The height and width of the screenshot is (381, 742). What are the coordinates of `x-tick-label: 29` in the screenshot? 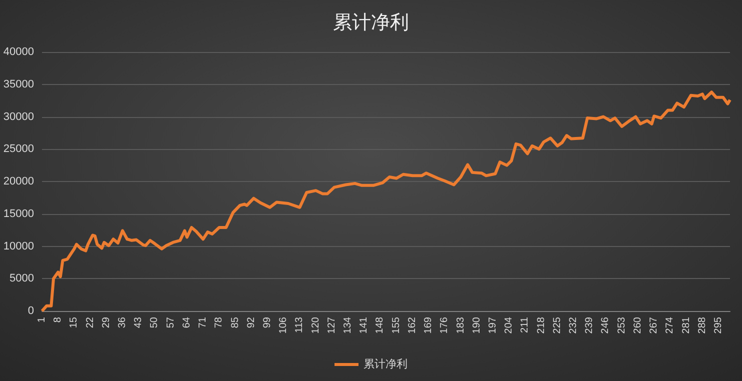 It's located at (106, 322).